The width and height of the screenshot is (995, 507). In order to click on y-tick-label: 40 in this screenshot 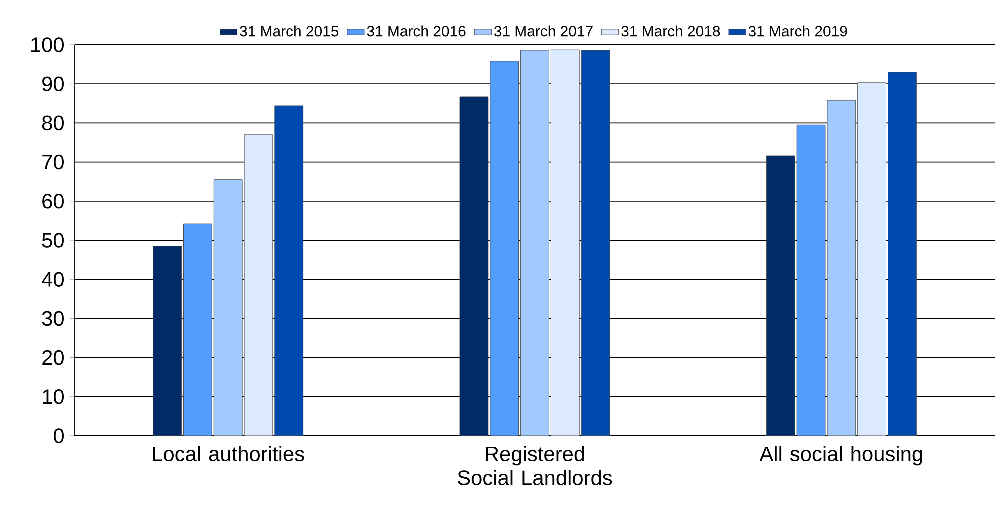, I will do `click(53, 279)`.